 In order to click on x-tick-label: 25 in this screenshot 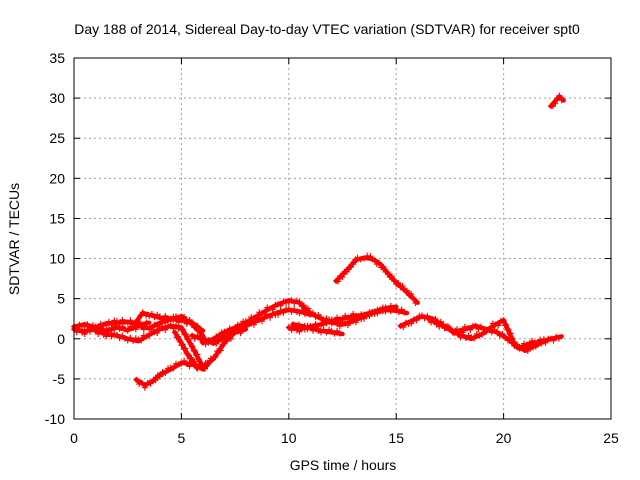, I will do `click(611, 438)`.